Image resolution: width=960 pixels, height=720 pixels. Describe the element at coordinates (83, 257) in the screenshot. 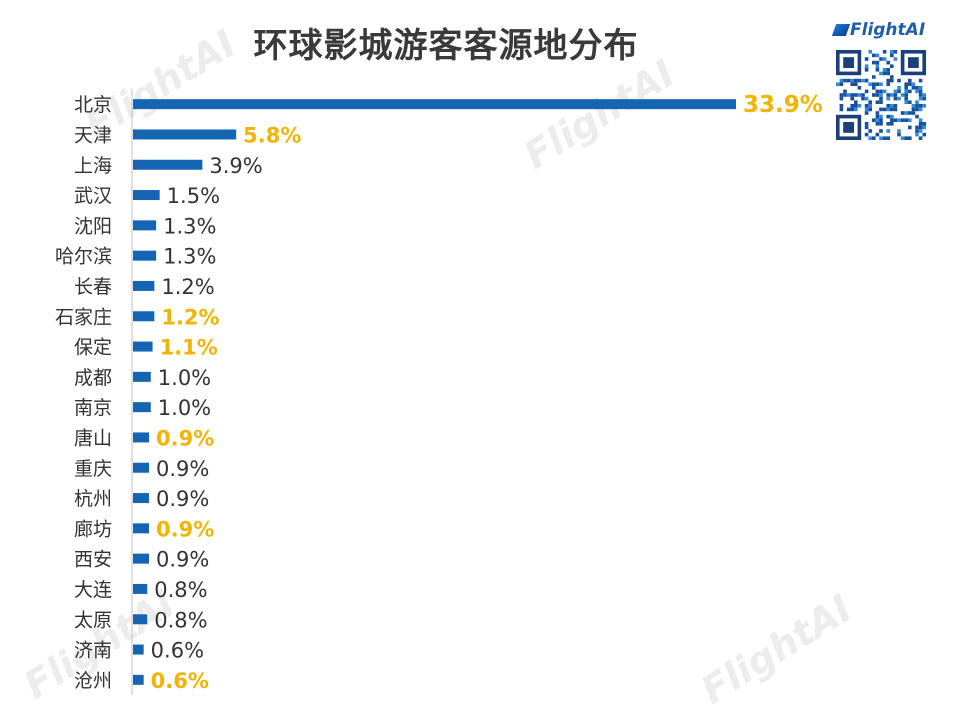

I see `category-label: 哈尔滨` at that location.